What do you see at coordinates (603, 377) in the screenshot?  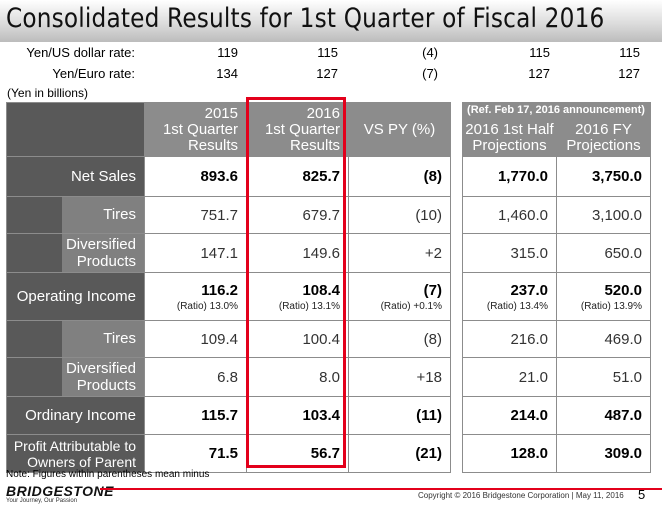 I see `oi-div-fy: 51.0` at bounding box center [603, 377].